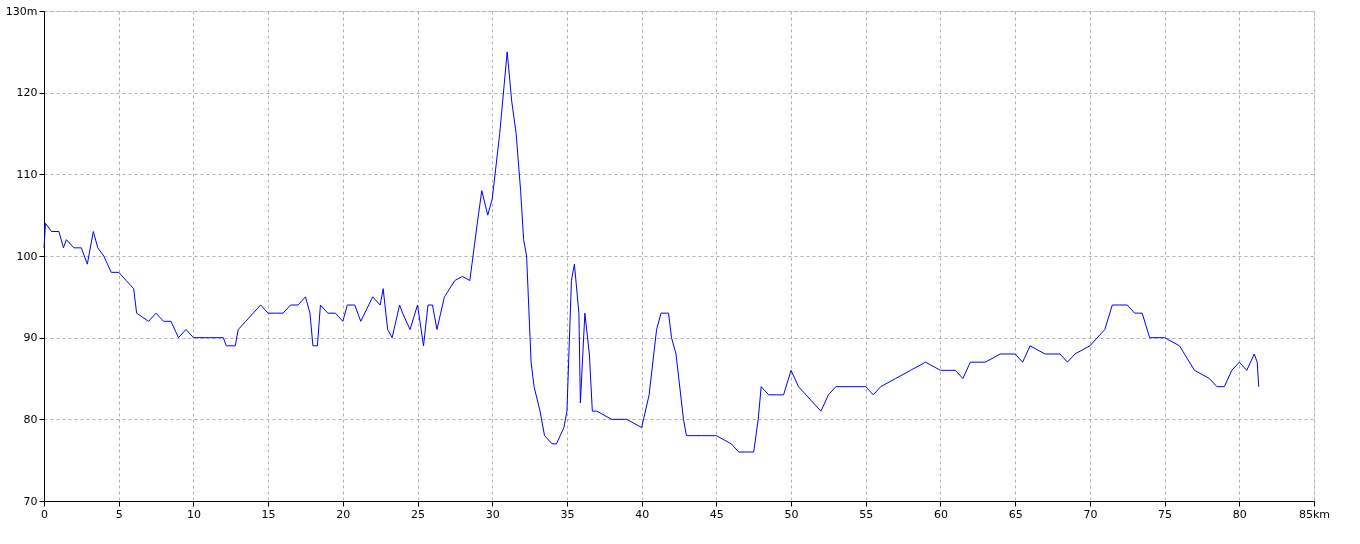 The width and height of the screenshot is (1360, 544). What do you see at coordinates (791, 514) in the screenshot?
I see `x-tick-label: 50` at bounding box center [791, 514].